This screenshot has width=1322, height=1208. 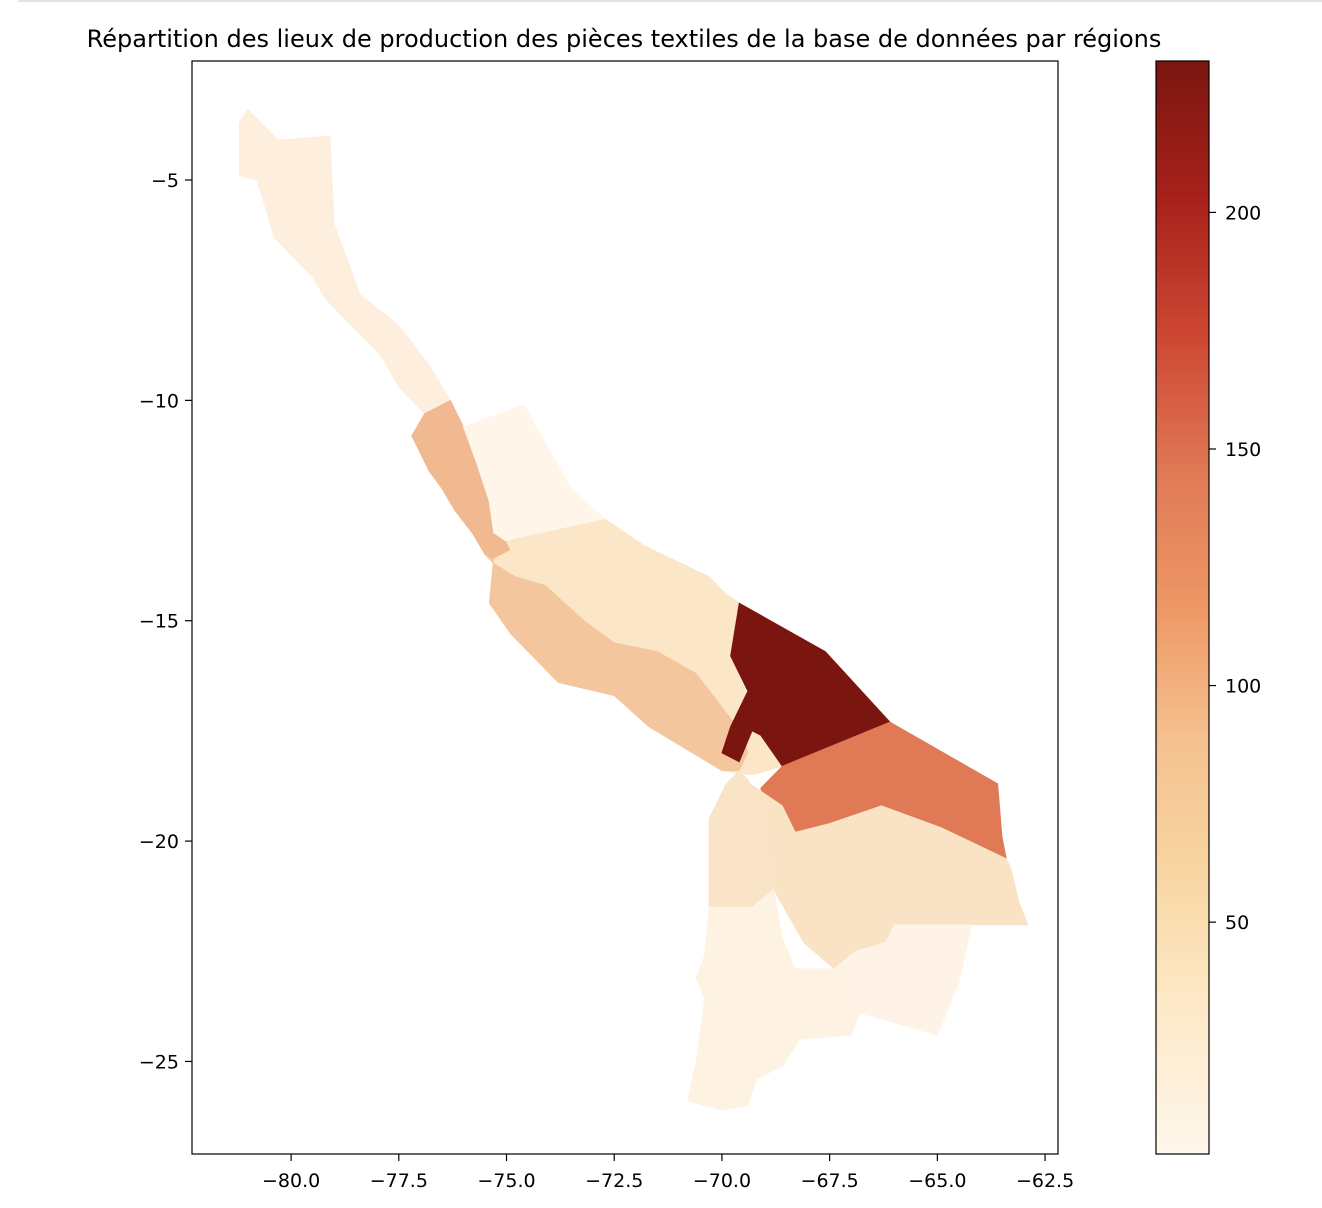 I want to click on x-tick-label: −62.5, so click(x=1045, y=1181).